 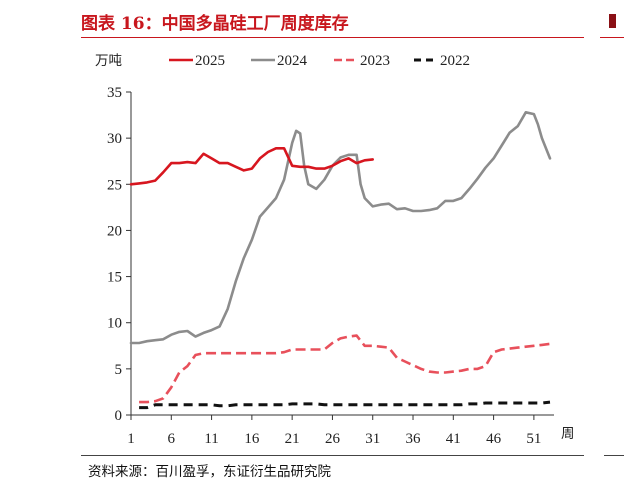 What do you see at coordinates (614, 455) in the screenshot?
I see `source-divider-right` at bounding box center [614, 455].